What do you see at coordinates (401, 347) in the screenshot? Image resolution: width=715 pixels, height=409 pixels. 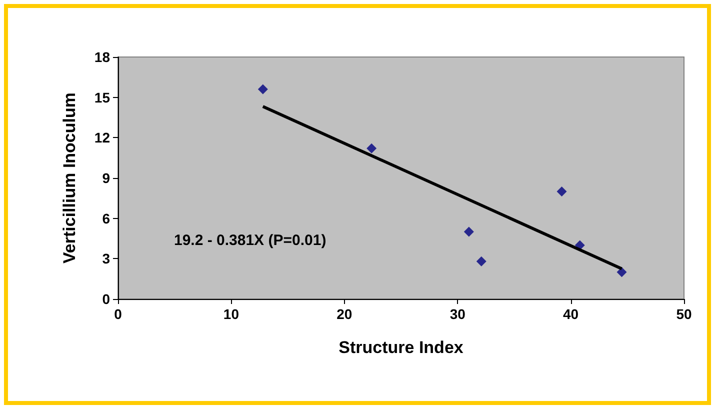 I see `x-axis-title: Structure Index` at bounding box center [401, 347].